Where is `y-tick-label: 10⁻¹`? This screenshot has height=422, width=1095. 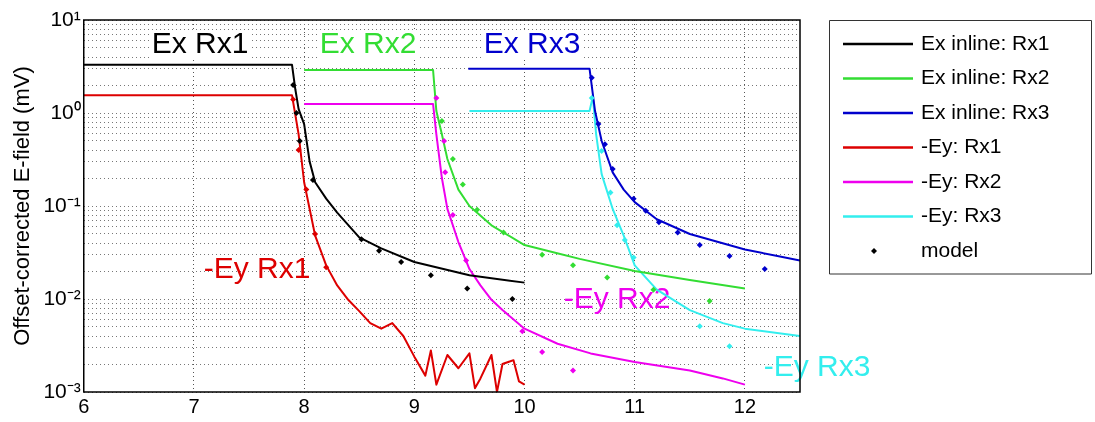 y-tick-label: 10⁻¹ is located at coordinates (62, 204).